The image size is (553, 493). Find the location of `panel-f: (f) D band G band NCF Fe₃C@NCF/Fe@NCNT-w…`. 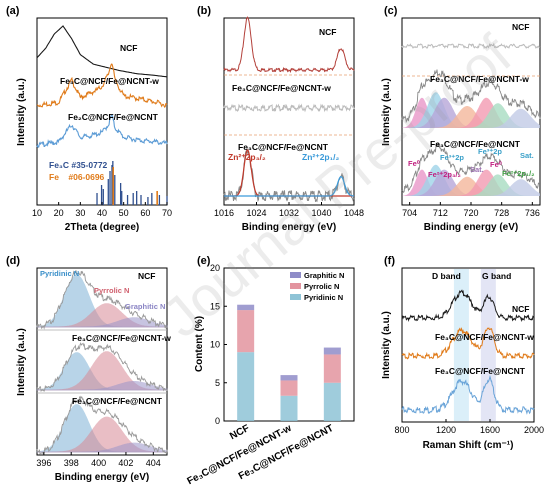

panel-f: (f) D band G band NCF Fe₃C@NCF/Fe@NCNT-w… is located at coordinates (462, 353).